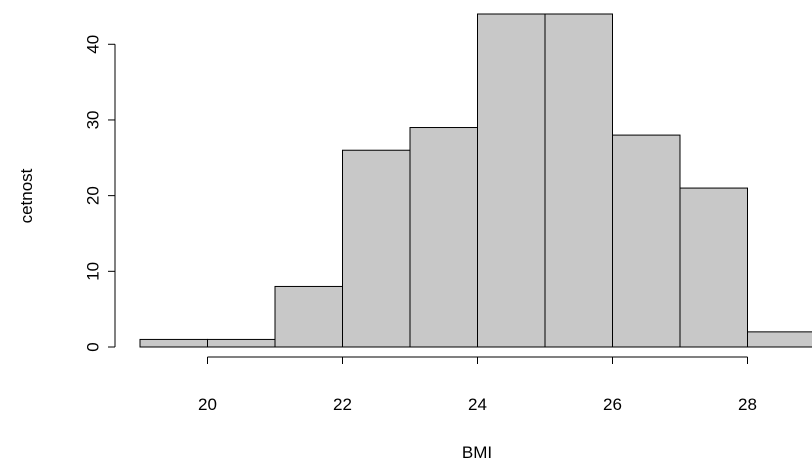 The height and width of the screenshot is (467, 812). Describe the element at coordinates (477, 452) in the screenshot. I see `x-axis-title: BMI` at that location.